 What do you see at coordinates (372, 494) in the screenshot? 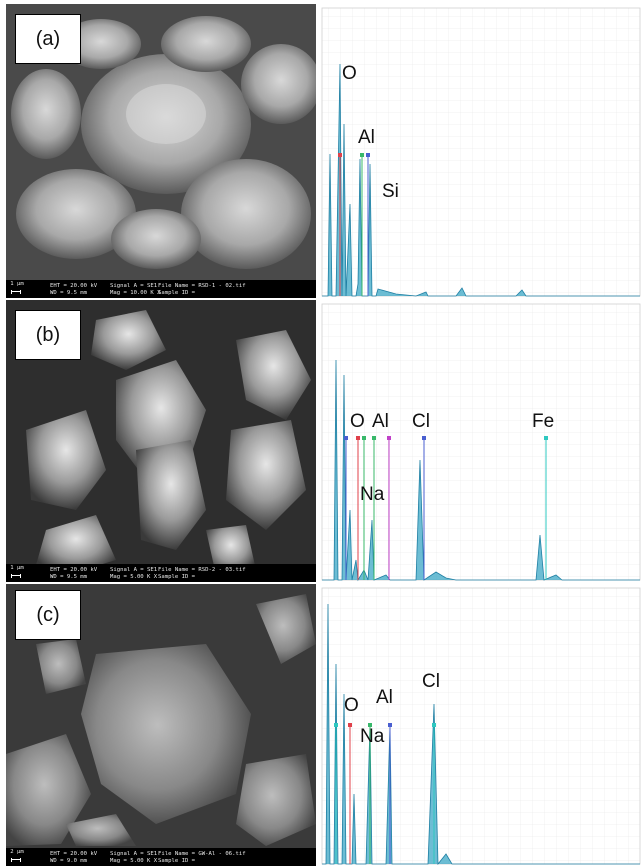
I see `element-label-Na-b: Na` at bounding box center [372, 494].